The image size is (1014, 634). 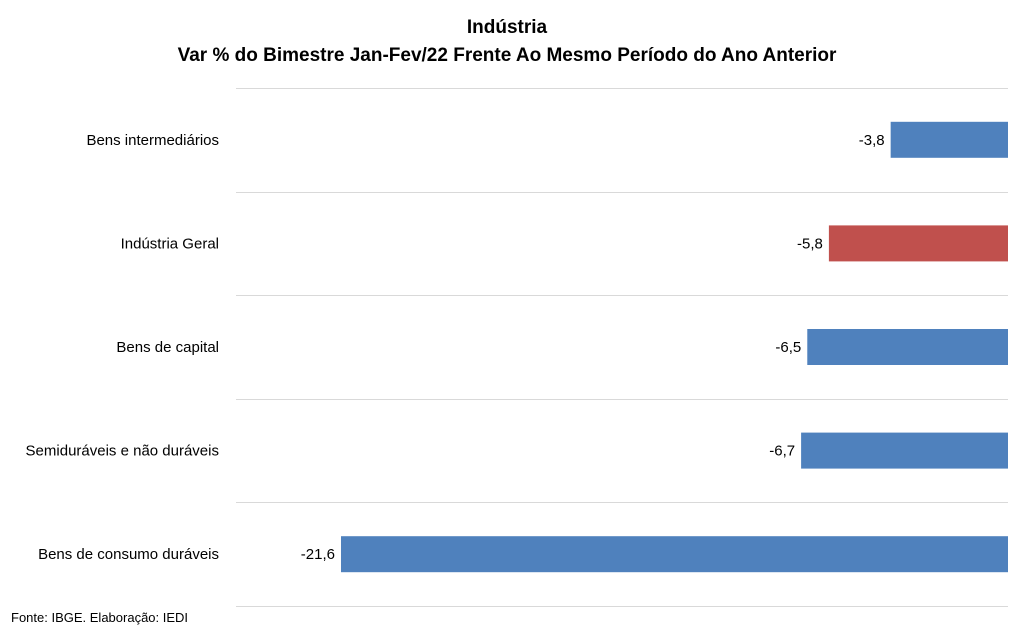 What do you see at coordinates (810, 243) in the screenshot?
I see `value-label: -5,8` at bounding box center [810, 243].